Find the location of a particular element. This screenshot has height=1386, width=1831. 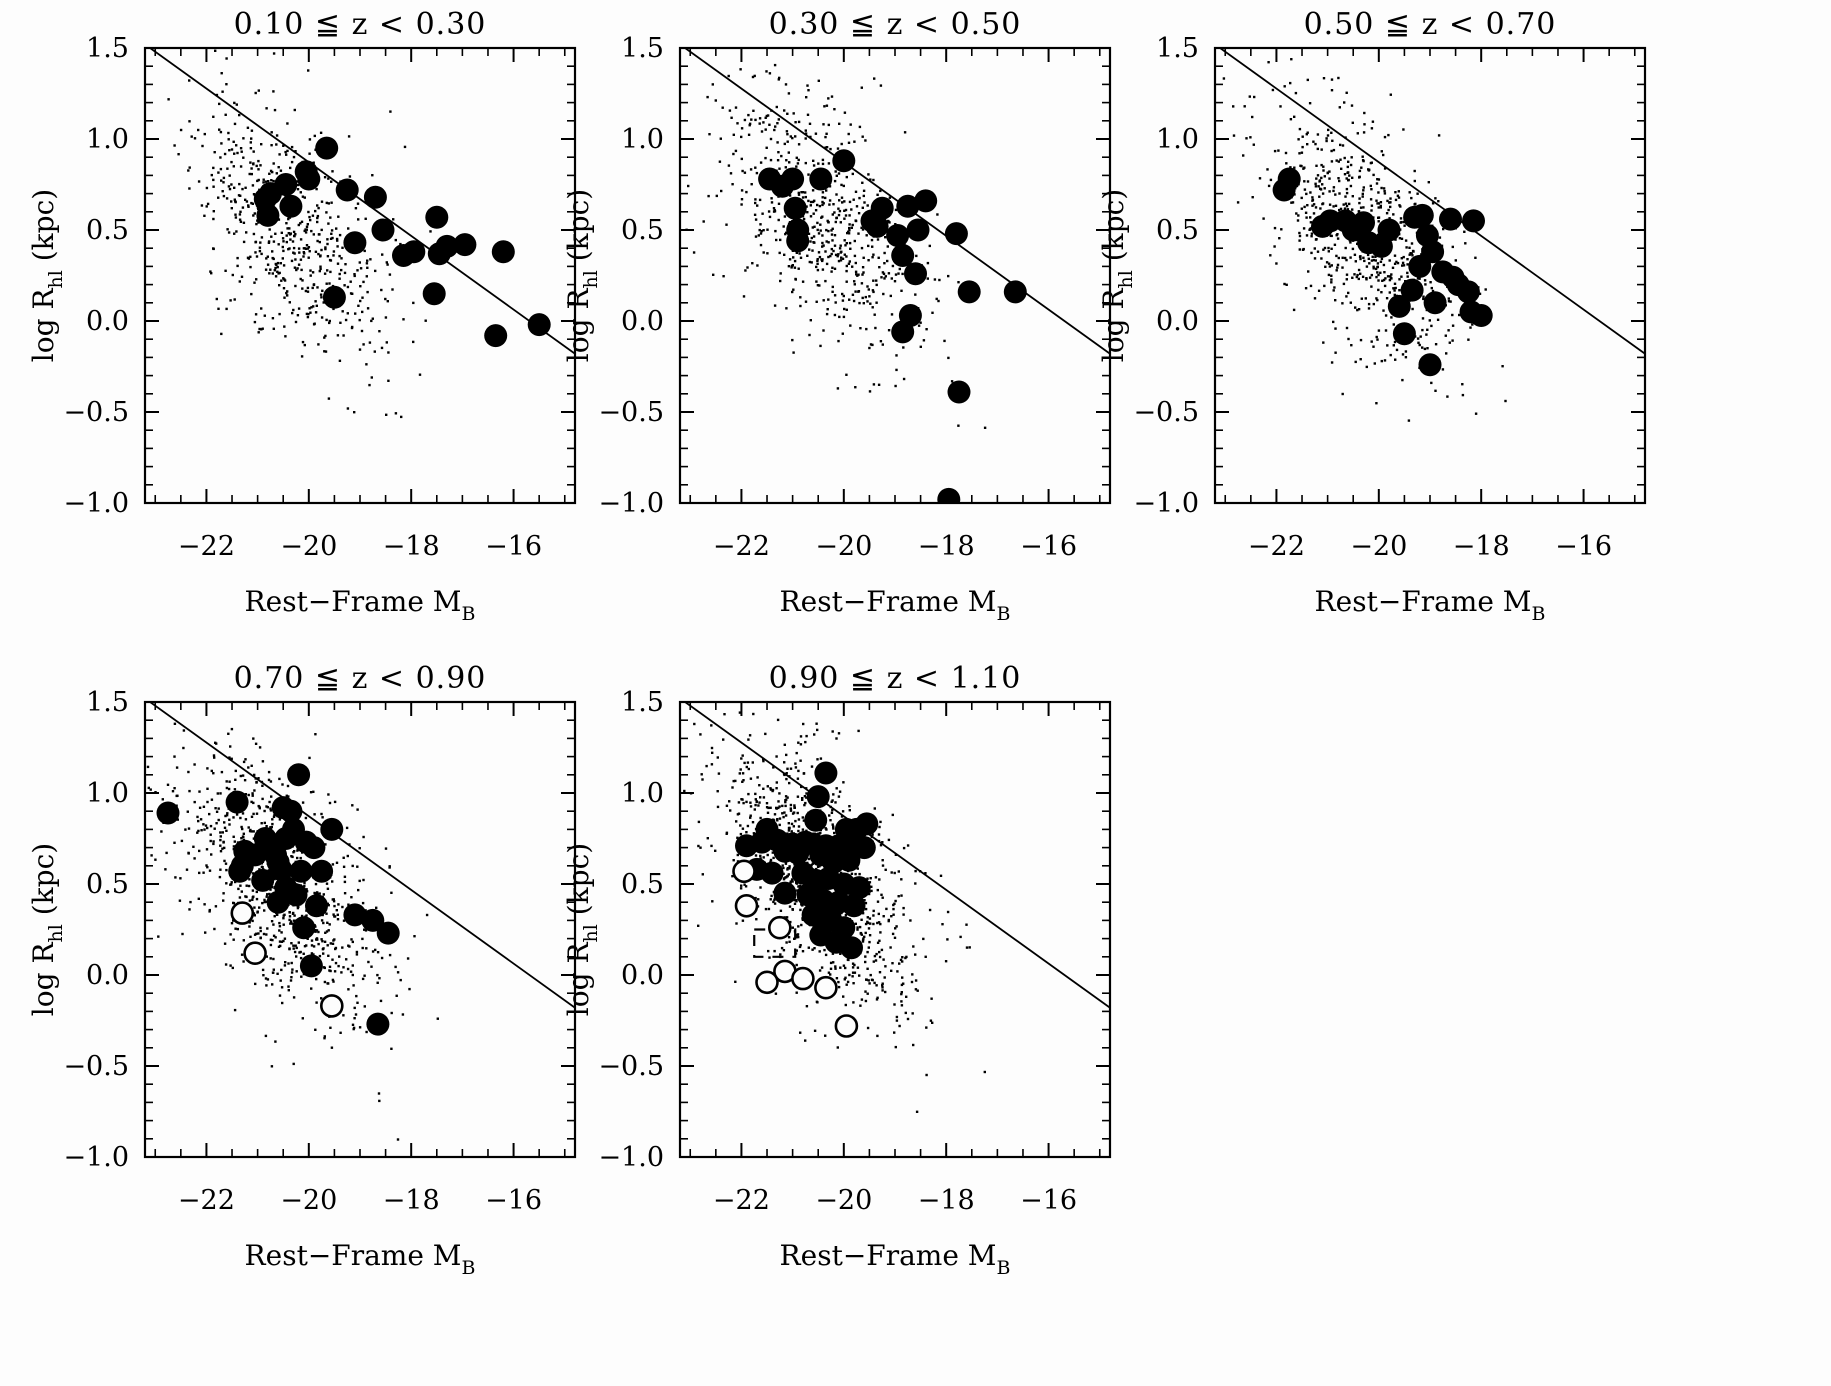

y-tick-label: 0.0 is located at coordinates (1177, 321).